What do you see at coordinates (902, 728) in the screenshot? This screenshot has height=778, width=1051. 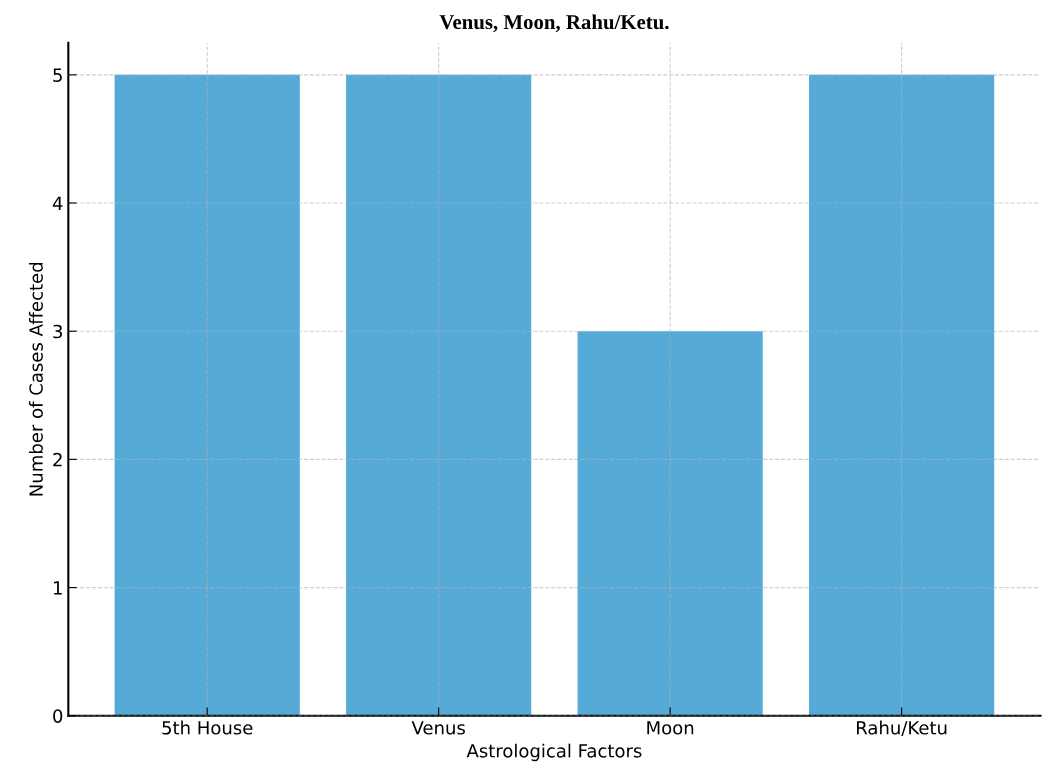 I see `x-tick-label: Rahu/Ketu` at bounding box center [902, 728].